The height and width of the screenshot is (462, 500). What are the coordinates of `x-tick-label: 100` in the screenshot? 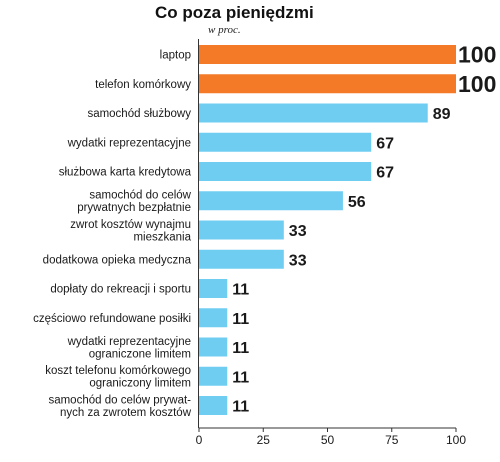 It's located at (456, 440).